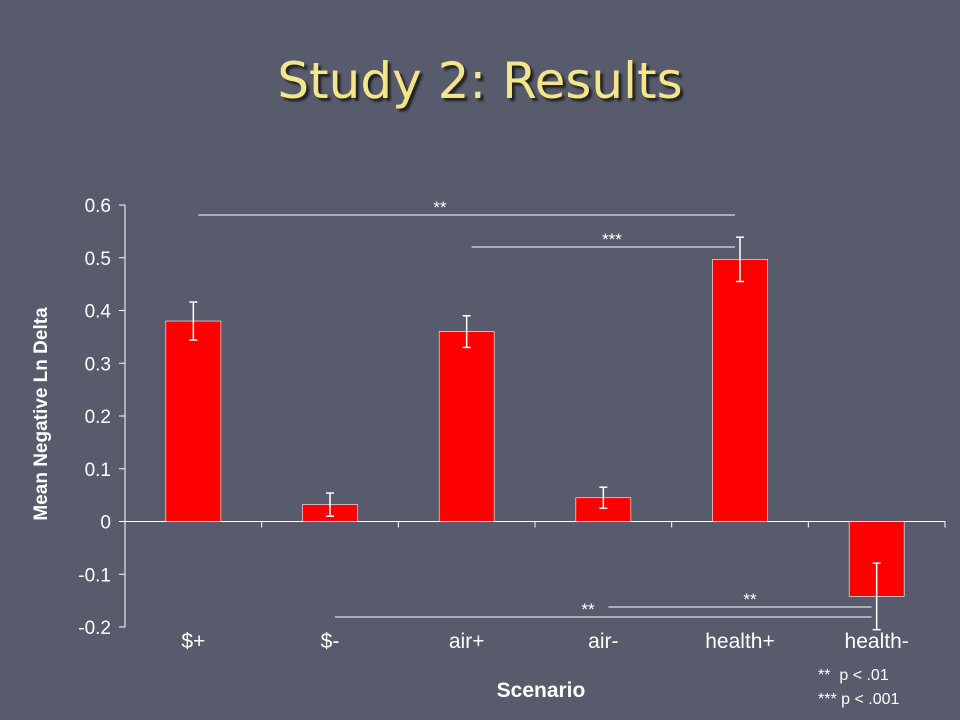 The image size is (960, 720). I want to click on x-axis-title: Scenario, so click(541, 690).